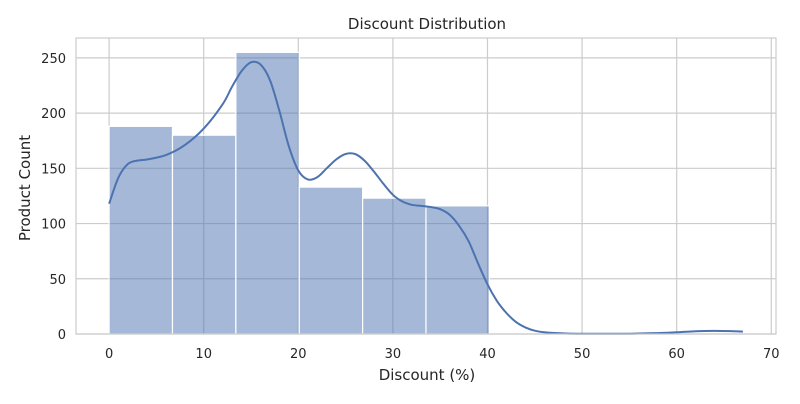 This screenshot has height=404, width=800. What do you see at coordinates (771, 354) in the screenshot?
I see `x-tick-label: 70` at bounding box center [771, 354].